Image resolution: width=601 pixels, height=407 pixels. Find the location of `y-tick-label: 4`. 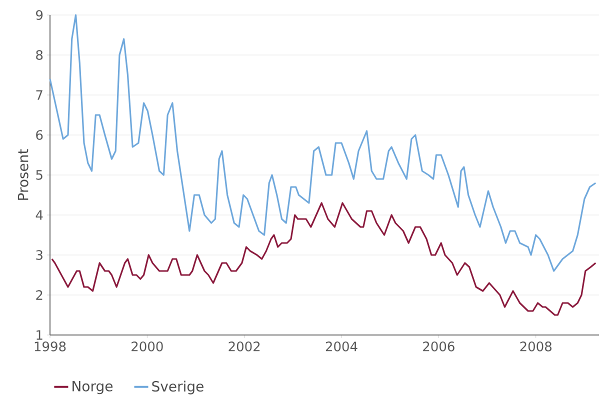

y-tick-label: 4 is located at coordinates (39, 215).